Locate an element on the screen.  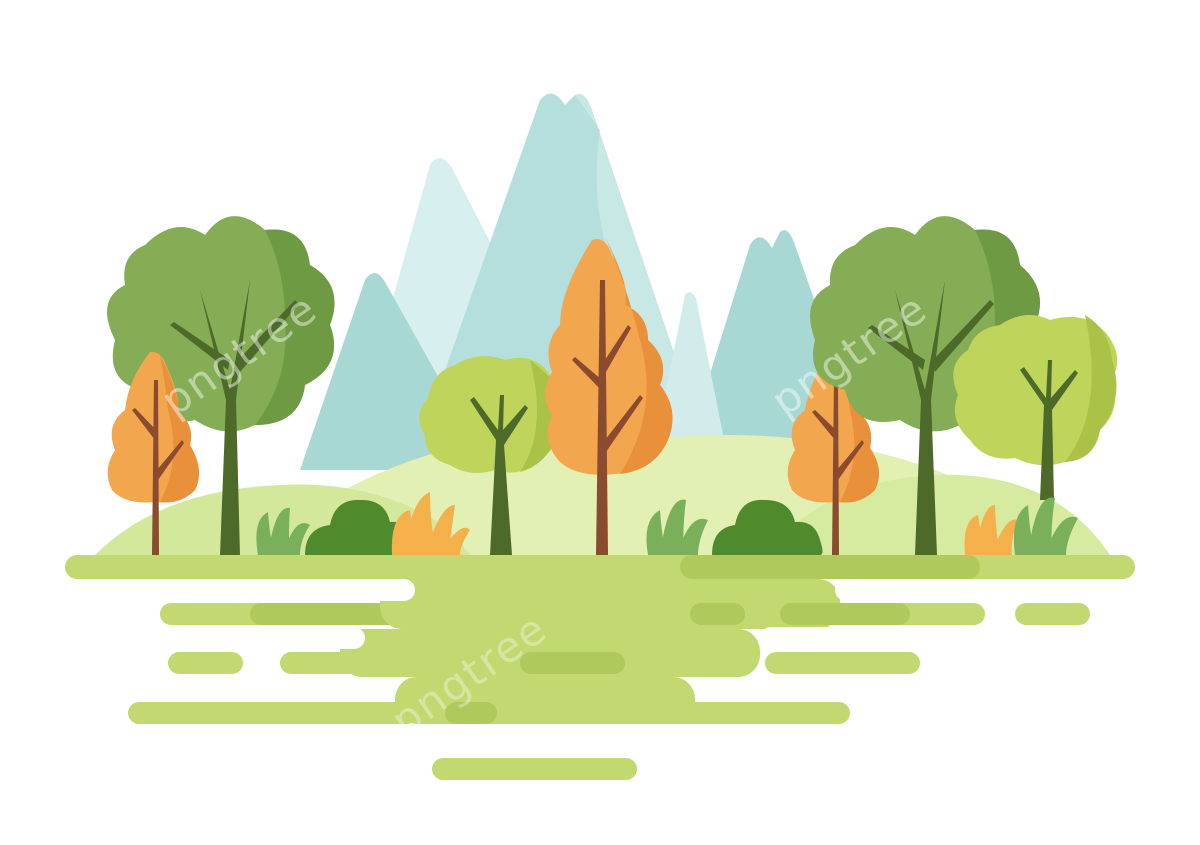
grass-tuft-center is located at coordinates (677, 527).